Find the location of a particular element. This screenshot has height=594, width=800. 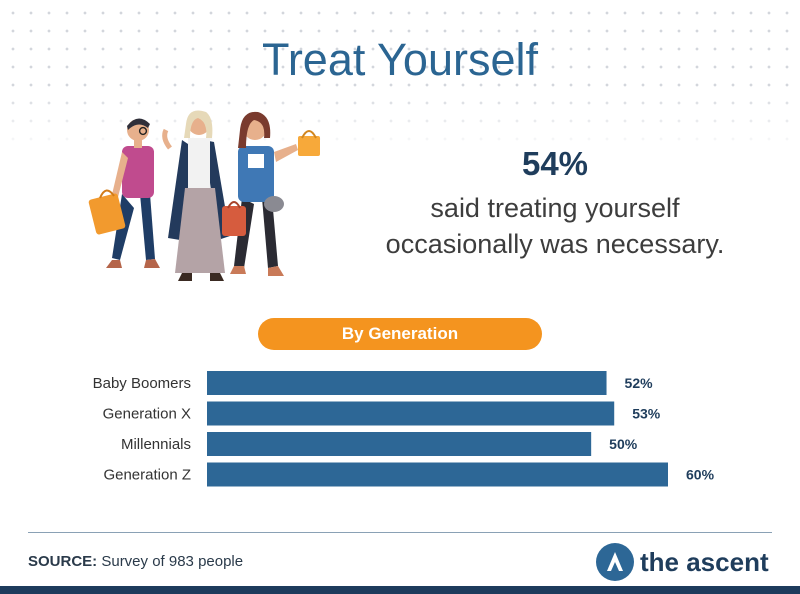

value-label: 52% is located at coordinates (639, 383).